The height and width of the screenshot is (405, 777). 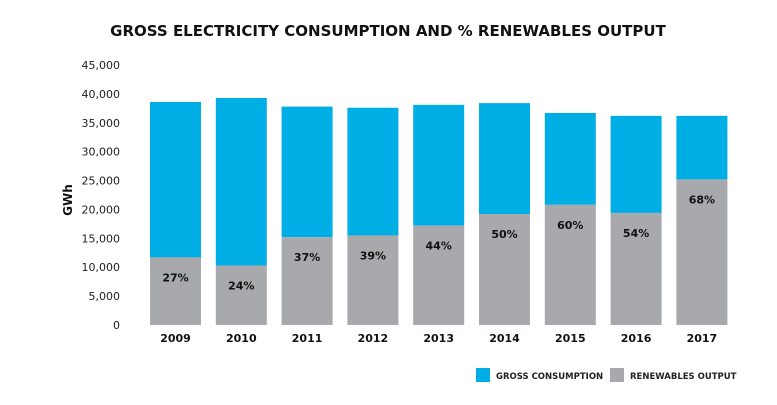 What do you see at coordinates (101, 65) in the screenshot?
I see `y-tick-label: 45,000` at bounding box center [101, 65].